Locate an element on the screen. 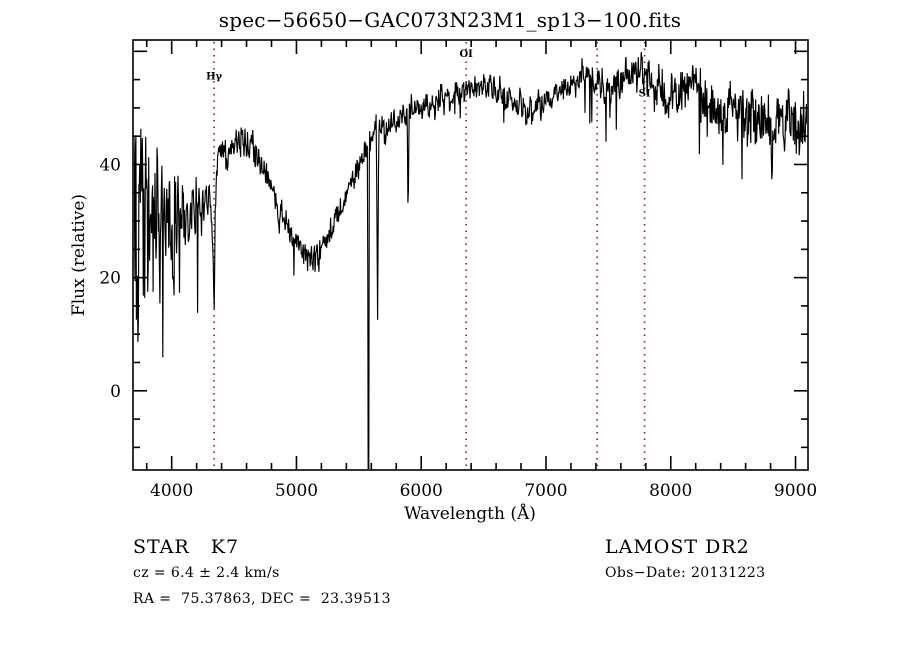  x-tick-label: 8000 is located at coordinates (670, 491).